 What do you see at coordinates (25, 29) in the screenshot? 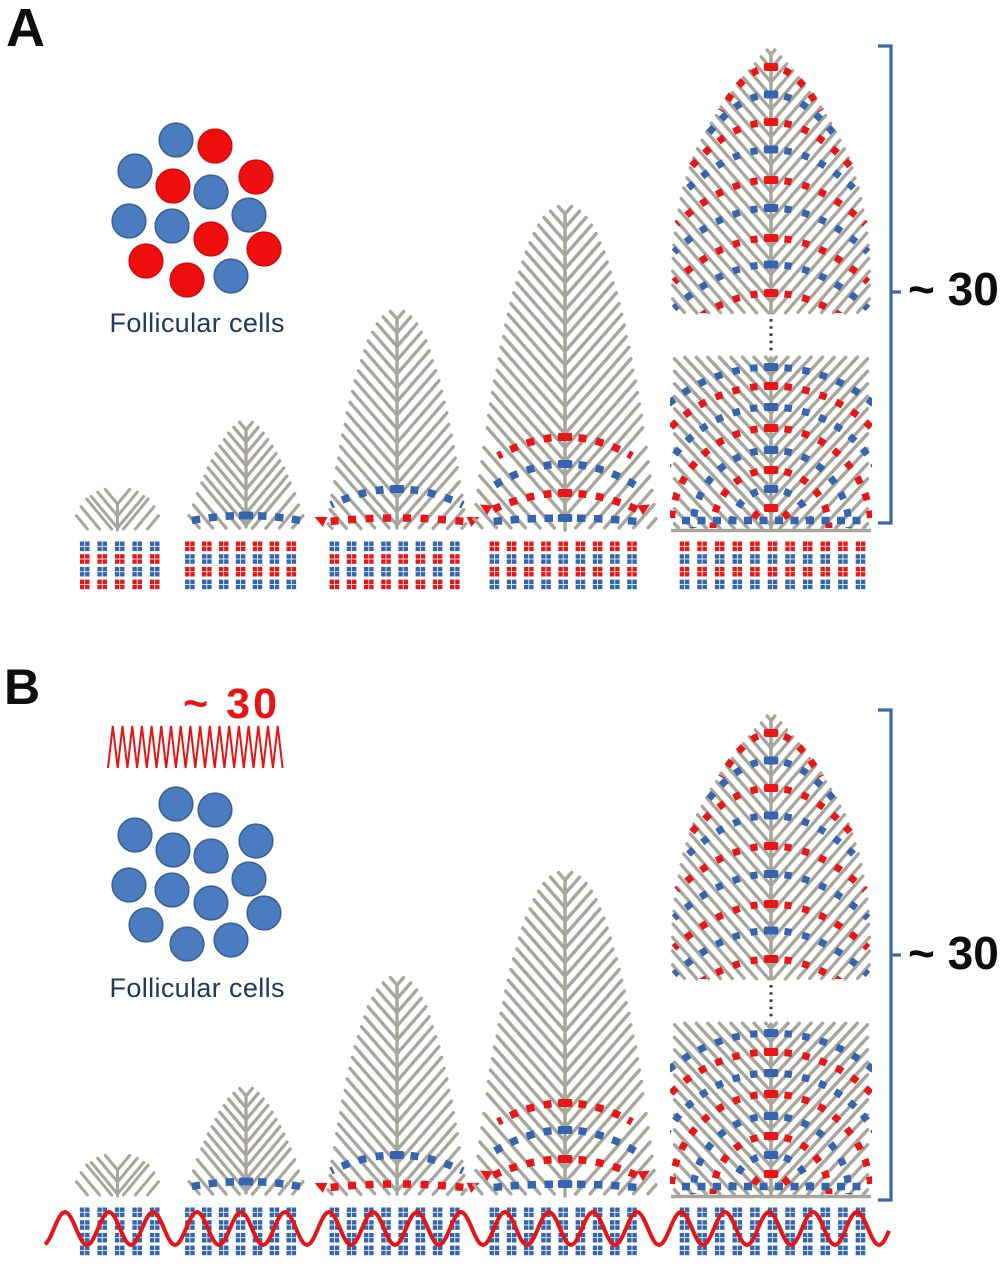
I see `svg-text: A` at bounding box center [25, 29].